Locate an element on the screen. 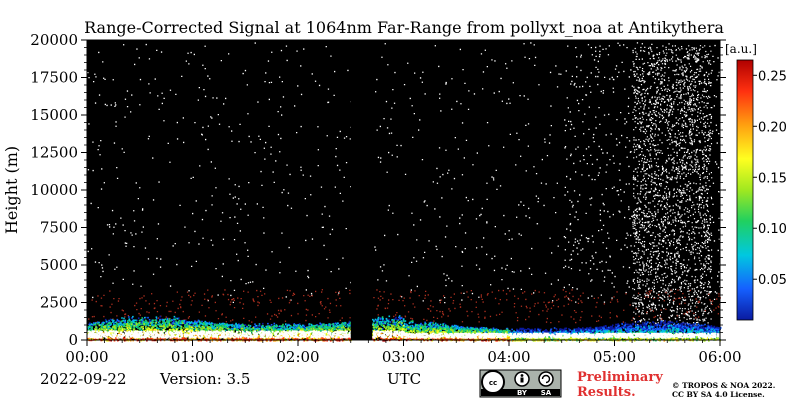 Image resolution: width=800 pixels, height=400 pixels. x-tick-label-4: 04:00 is located at coordinates (508, 357).